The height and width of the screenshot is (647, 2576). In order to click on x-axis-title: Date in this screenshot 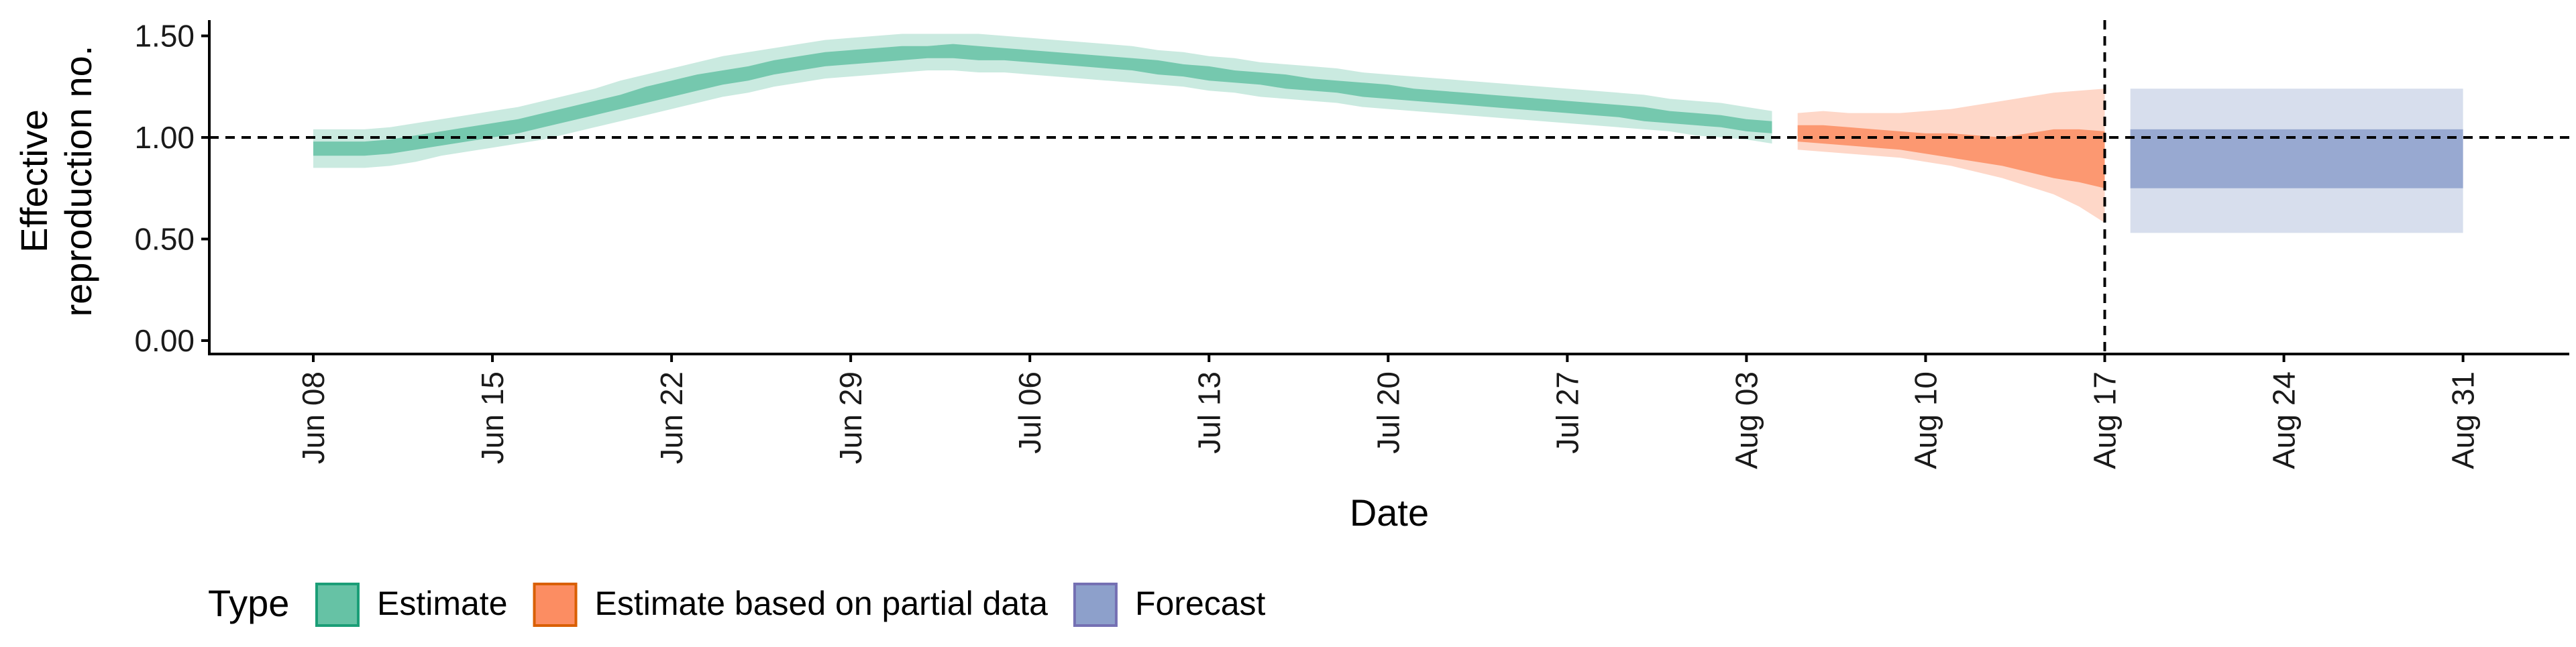, I will do `click(1389, 512)`.